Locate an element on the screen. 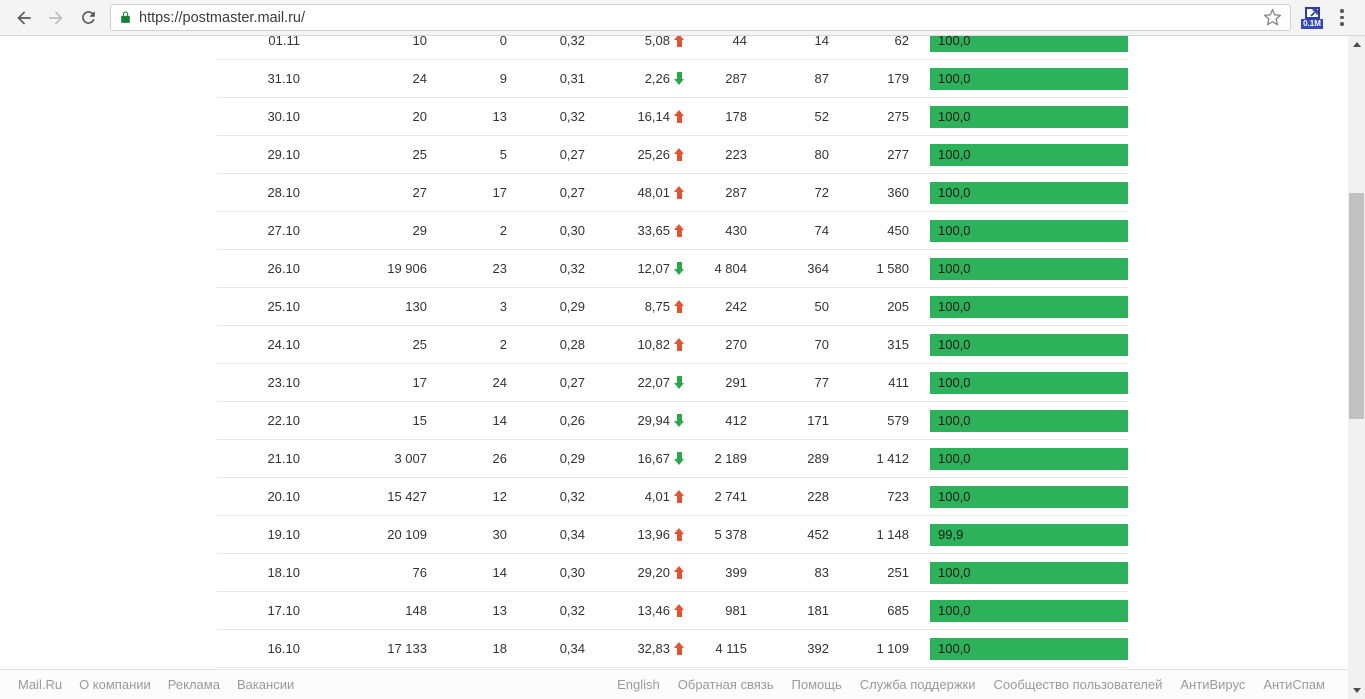 The image size is (1365, 699). cell-value-1: 19 906 is located at coordinates (407, 268).